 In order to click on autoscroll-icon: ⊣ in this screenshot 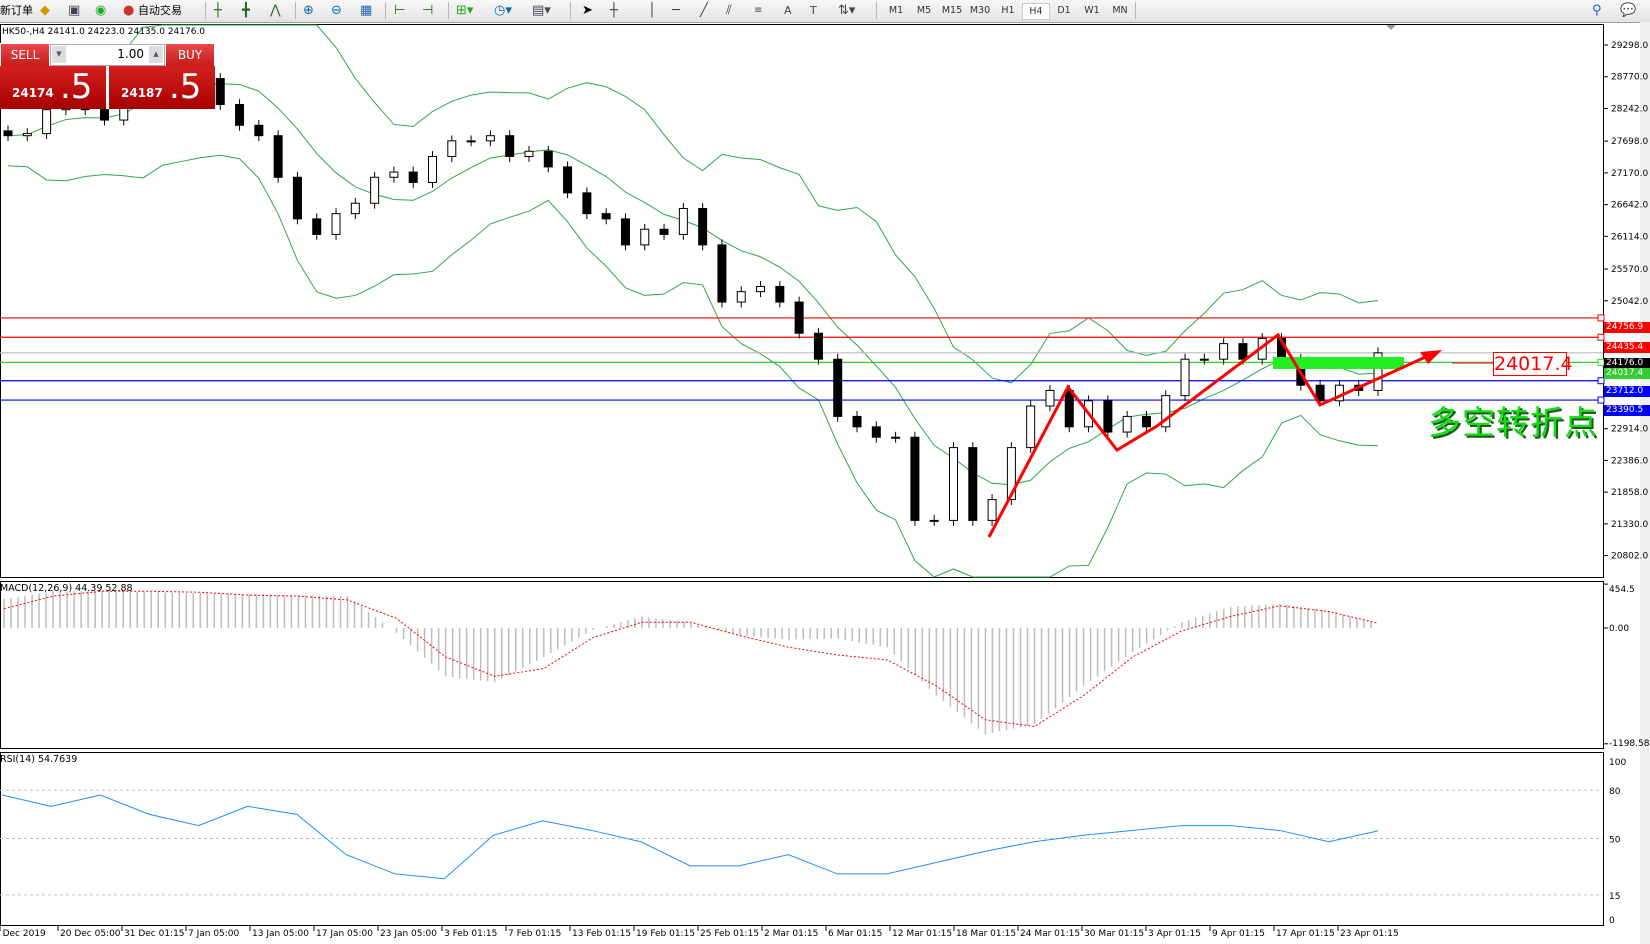, I will do `click(428, 10)`.